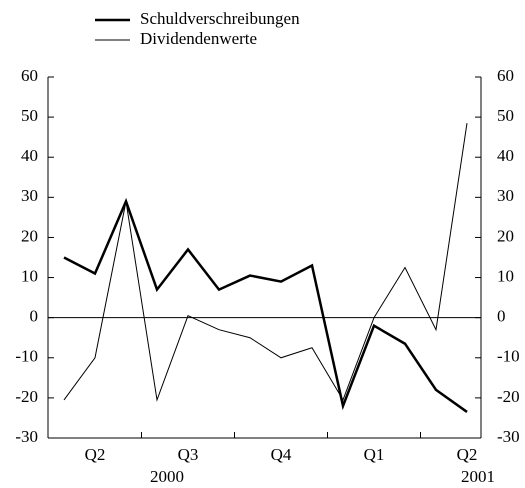  What do you see at coordinates (505, 75) in the screenshot?
I see `y2-tick-label: 60` at bounding box center [505, 75].